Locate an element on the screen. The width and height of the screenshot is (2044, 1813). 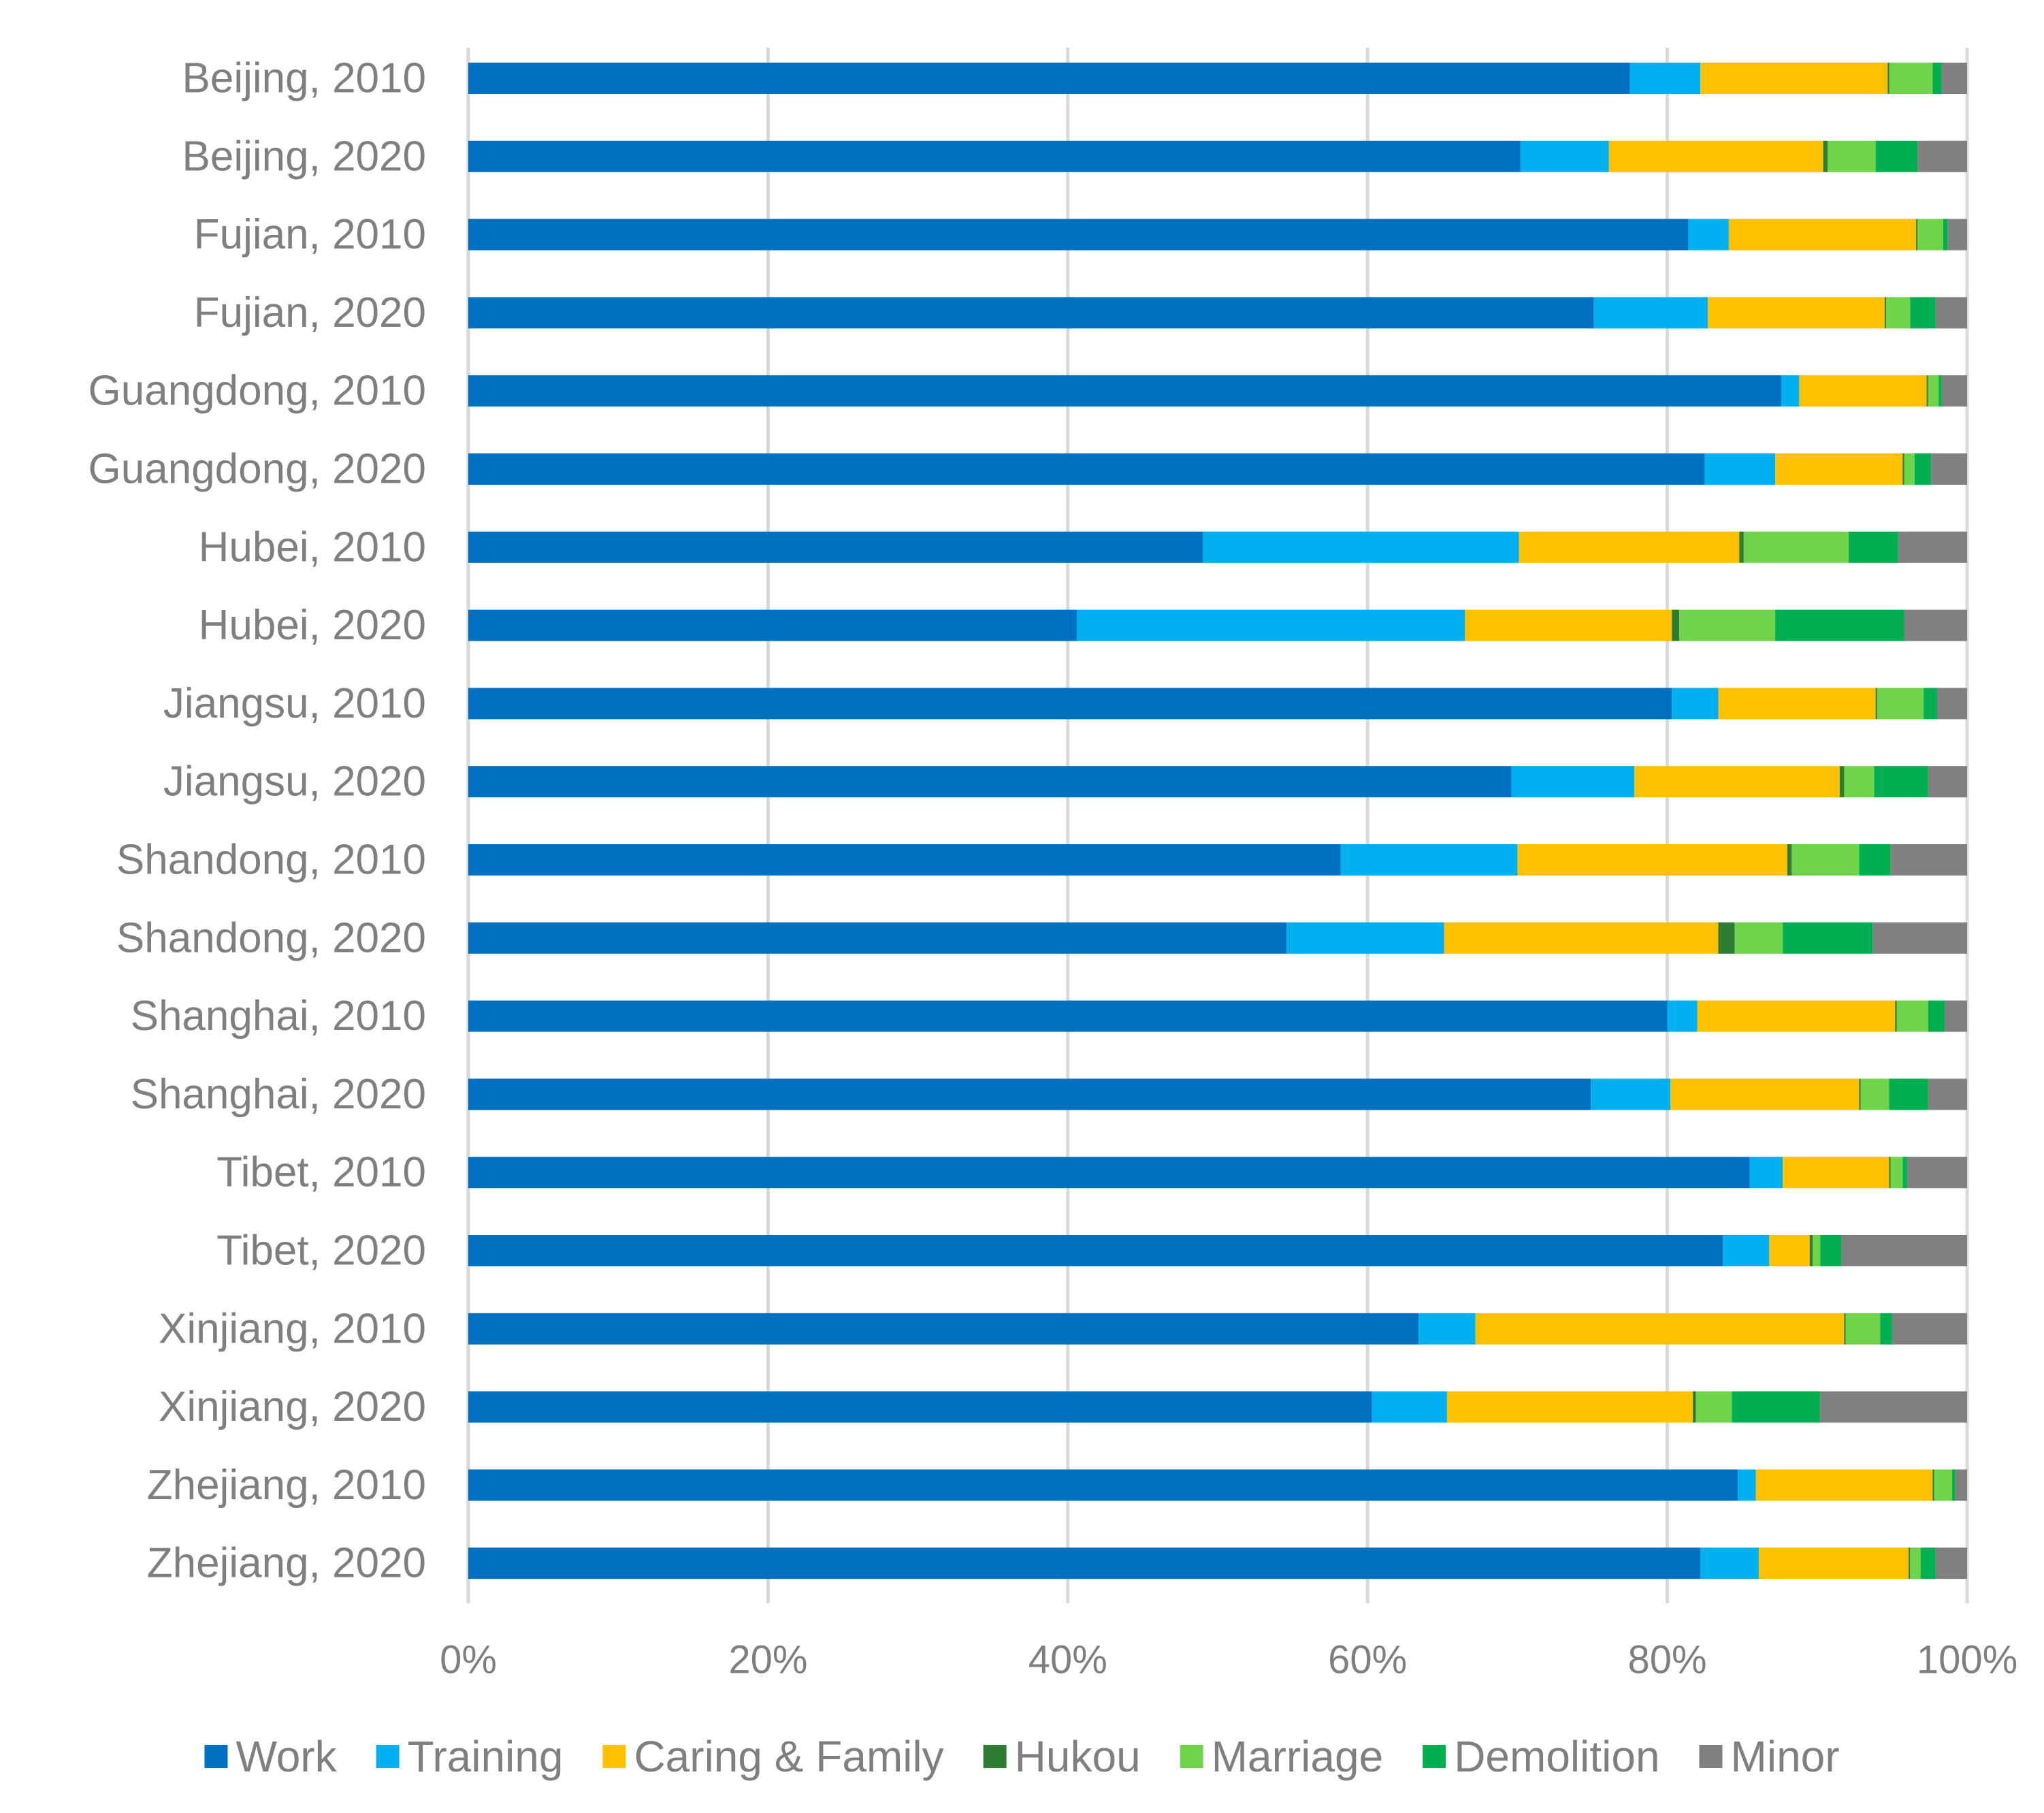
category-label: Jiangsu, 2010 is located at coordinates (294, 703).